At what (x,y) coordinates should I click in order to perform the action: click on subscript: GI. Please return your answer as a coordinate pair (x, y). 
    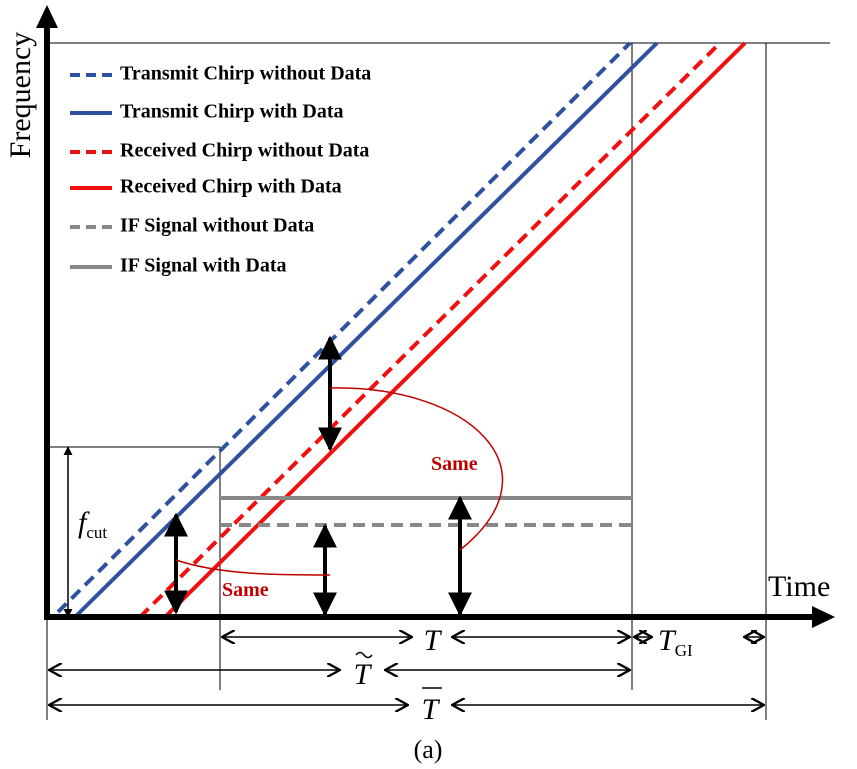
    Looking at the image, I should click on (684, 650).